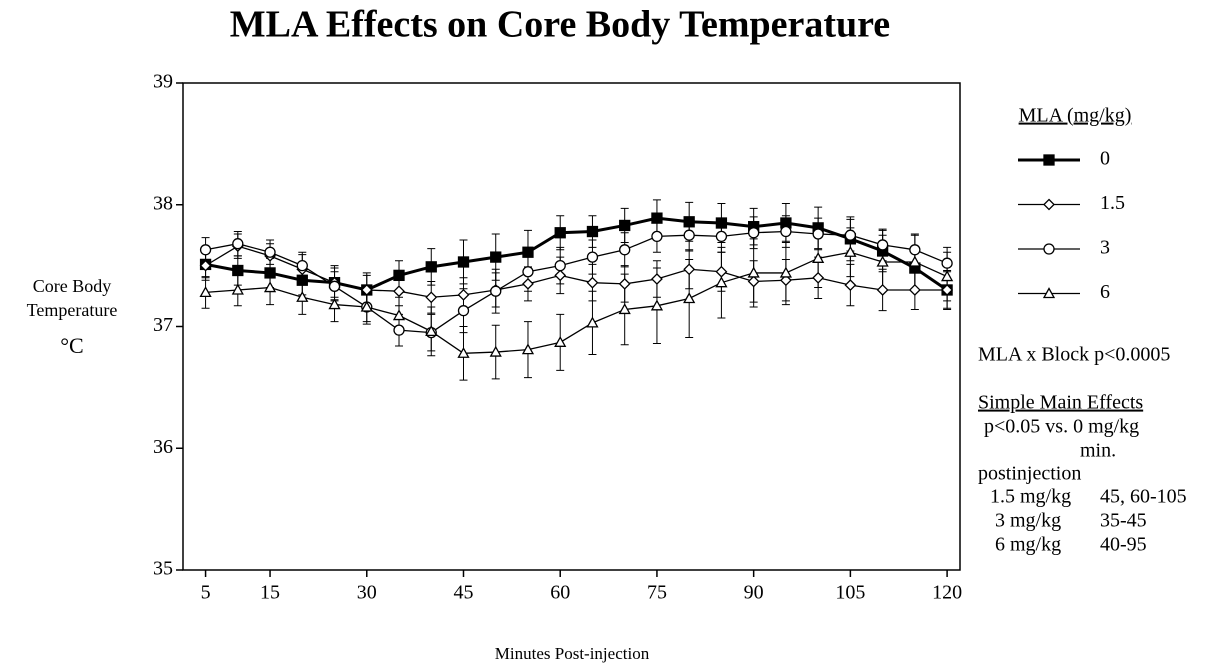 The image size is (1214, 665). I want to click on legend-label: 1.5, so click(1112, 203).